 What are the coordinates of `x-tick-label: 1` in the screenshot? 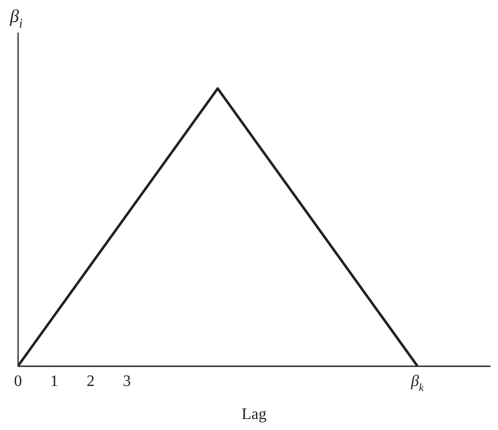 It's located at (54, 381).